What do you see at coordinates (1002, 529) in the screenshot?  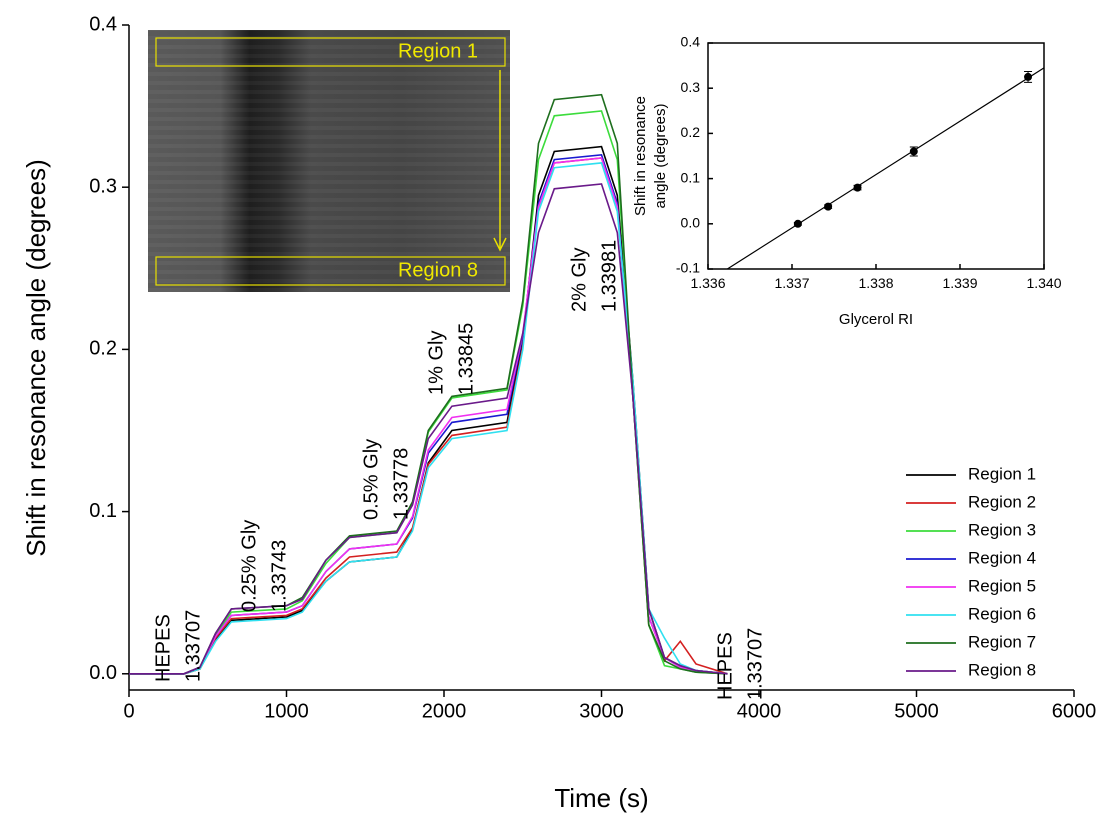 I see `legend-label: Region 3` at bounding box center [1002, 529].